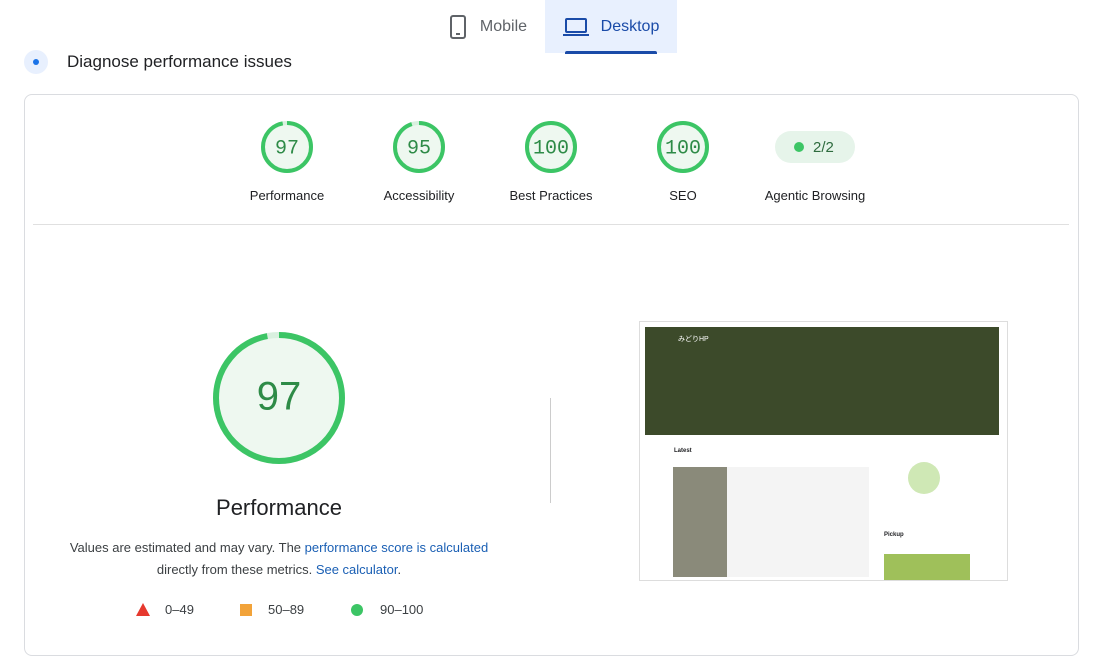 The image size is (1097, 656). Describe the element at coordinates (143, 609) in the screenshot. I see `legend-fail-icon` at that location.